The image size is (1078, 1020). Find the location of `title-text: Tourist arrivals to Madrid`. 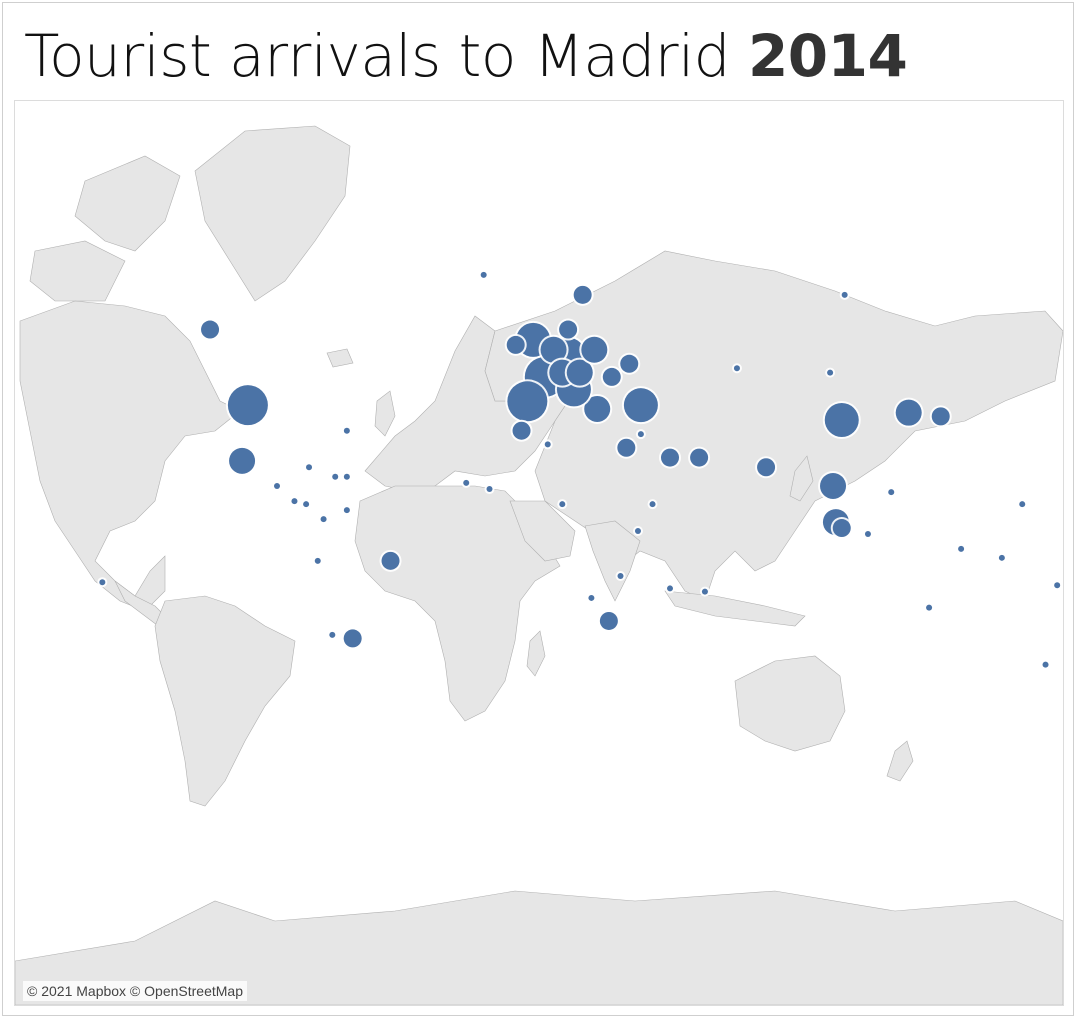

title-text: Tourist arrivals to Madrid is located at coordinates (377, 56).